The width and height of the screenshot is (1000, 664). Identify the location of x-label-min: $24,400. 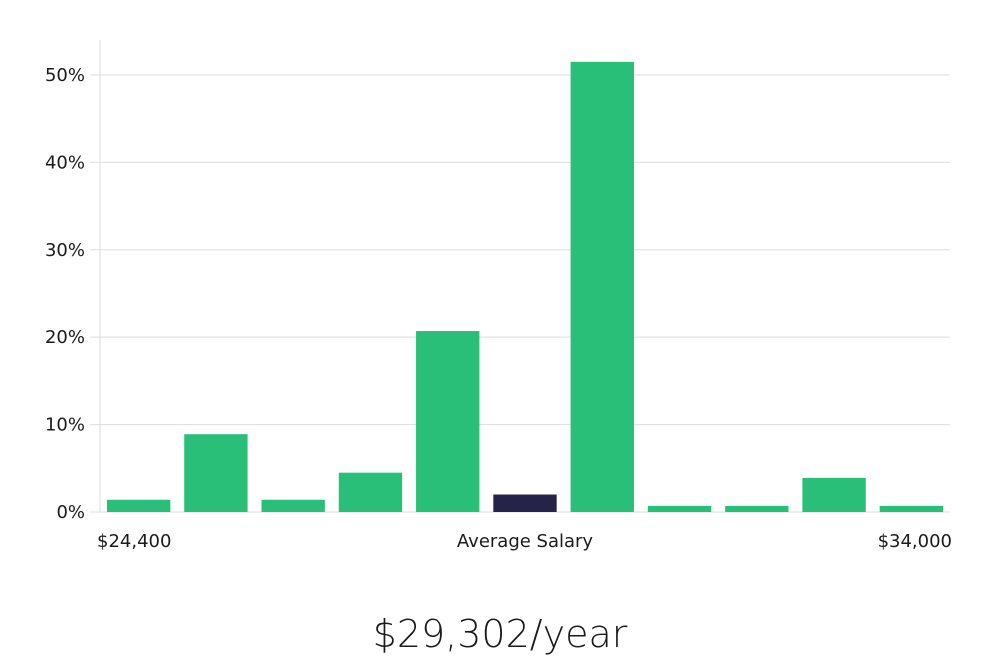
(134, 541).